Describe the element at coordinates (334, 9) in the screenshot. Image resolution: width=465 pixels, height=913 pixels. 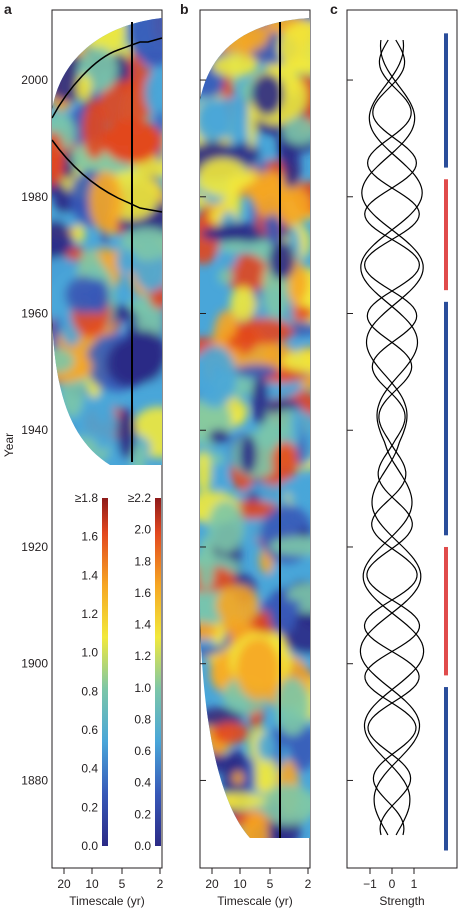
I see `panel-label-c: c` at that location.